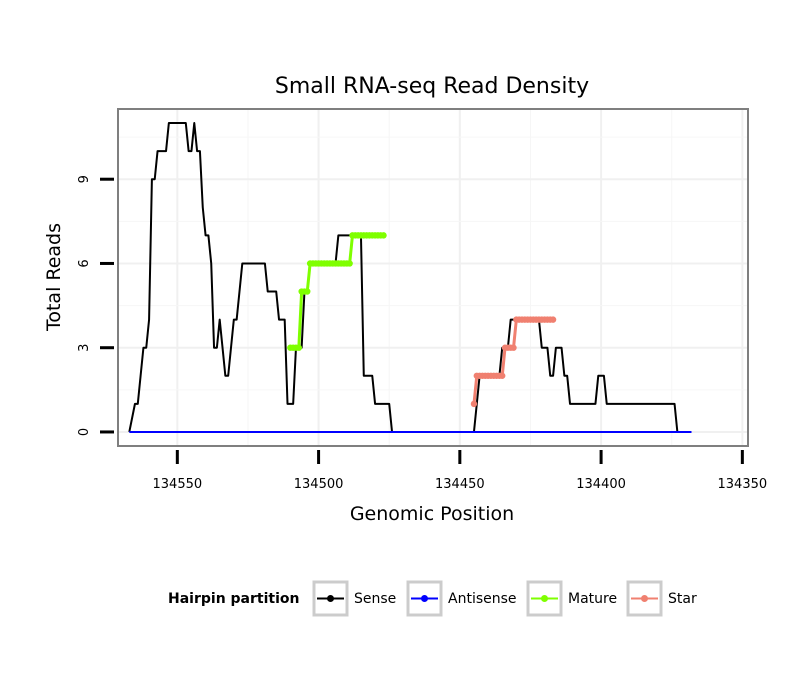 This screenshot has width=810, height=690. Describe the element at coordinates (330, 598) in the screenshot. I see `legend-key-point-sense` at that location.